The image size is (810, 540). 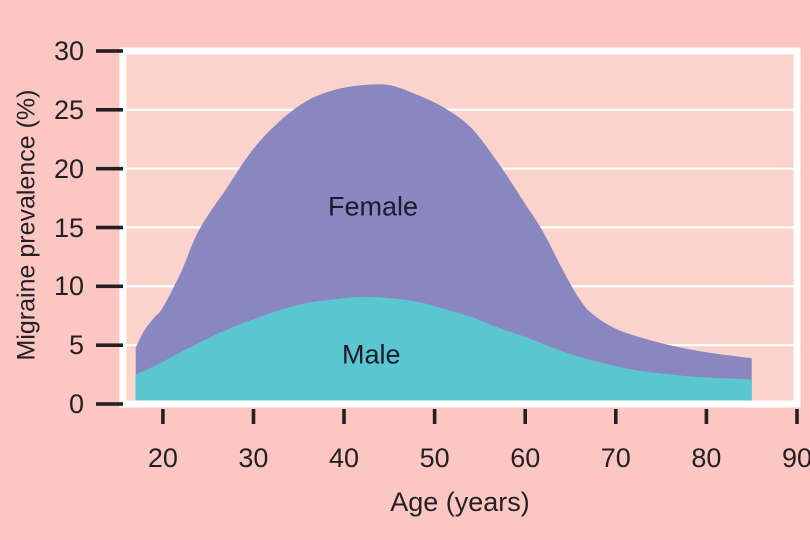 What do you see at coordinates (373, 206) in the screenshot?
I see `series-label-female: Female` at bounding box center [373, 206].